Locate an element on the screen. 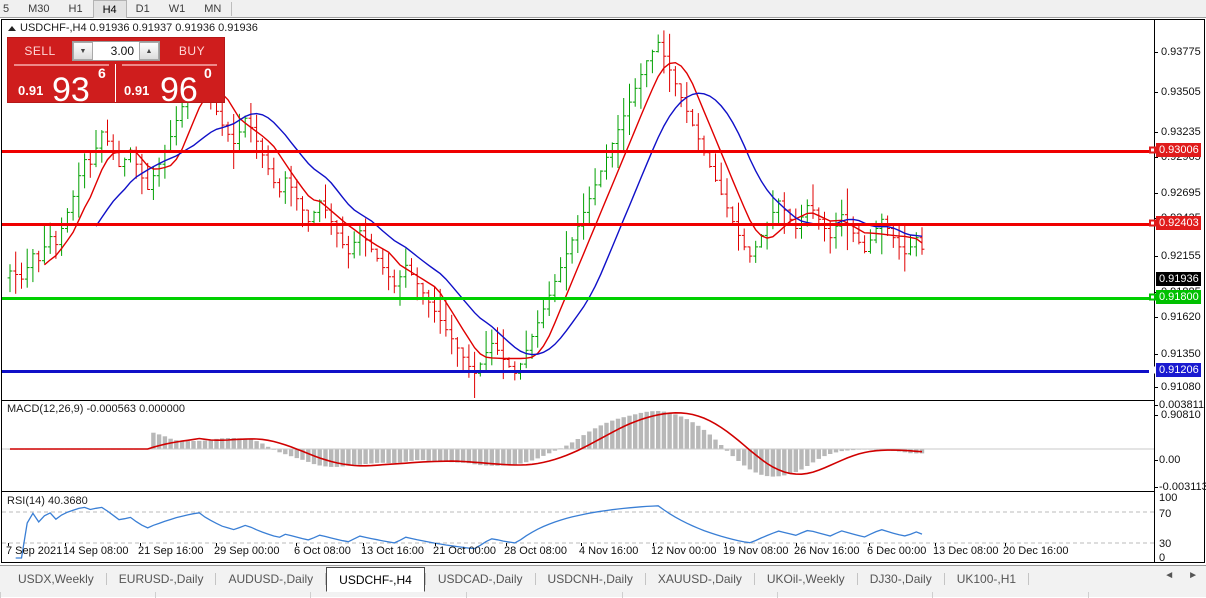  chart-tab-uk100-h1: UK100-,H1 is located at coordinates (986, 579).